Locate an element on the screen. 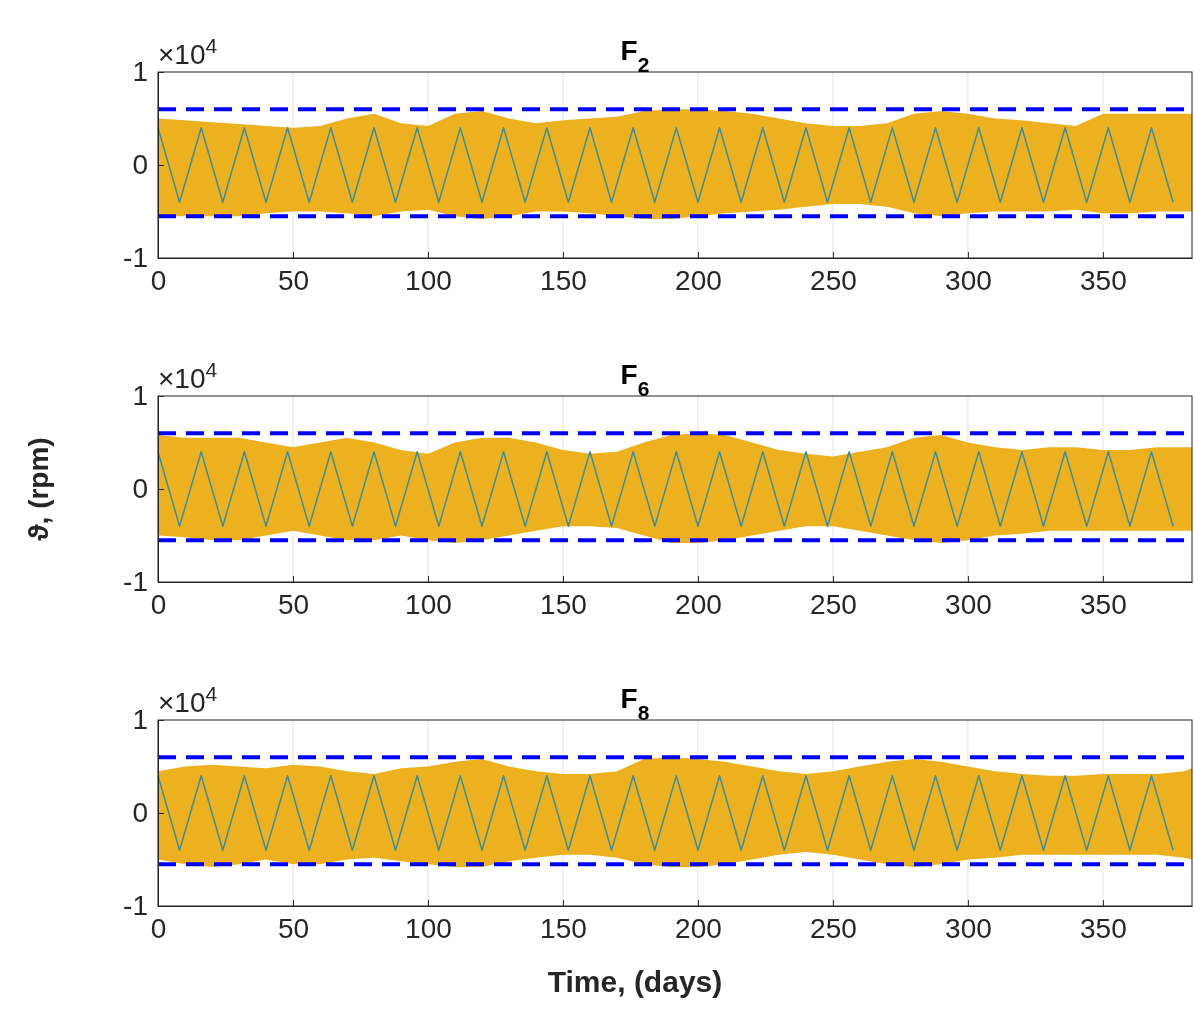 This screenshot has height=1013, width=1194. chart-title: F$_{6}$ is located at coordinates (635, 379).